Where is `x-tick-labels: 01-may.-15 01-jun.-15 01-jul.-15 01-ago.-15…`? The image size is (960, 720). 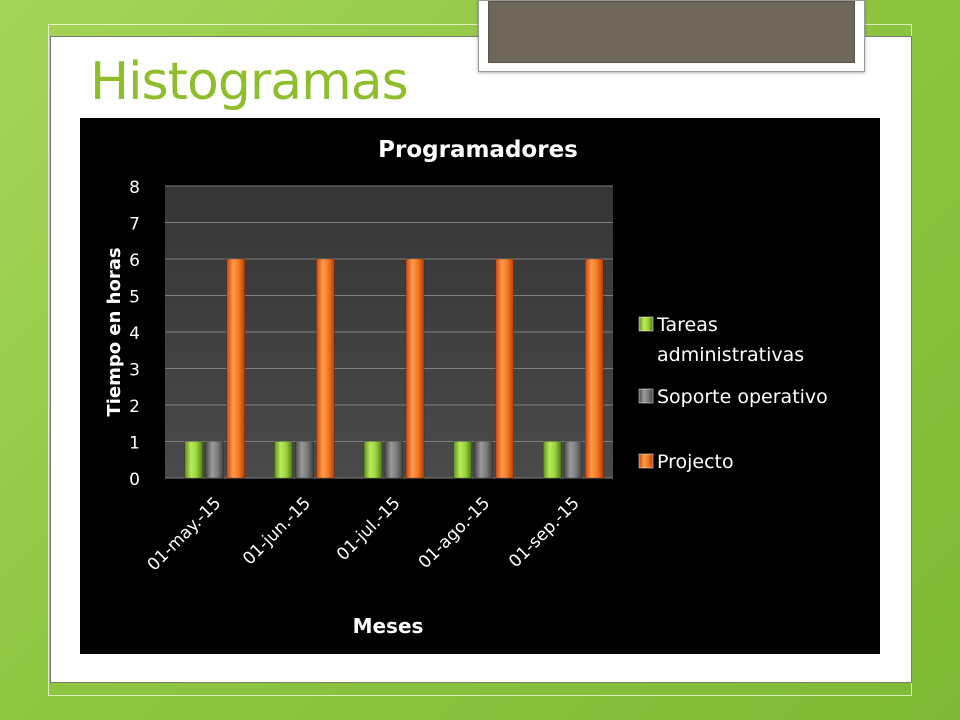 x-tick-labels: 01-may.-15 01-jun.-15 01-jul.-15 01-ago.-15… is located at coordinates (364, 534).